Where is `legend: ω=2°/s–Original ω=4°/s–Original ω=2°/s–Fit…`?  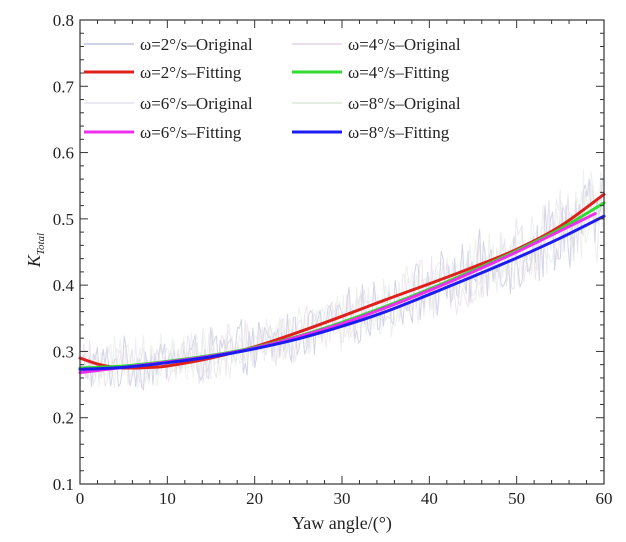 legend: ω=2°/s–Original ω=4°/s–Original ω=2°/s–Fit… is located at coordinates (272, 88).